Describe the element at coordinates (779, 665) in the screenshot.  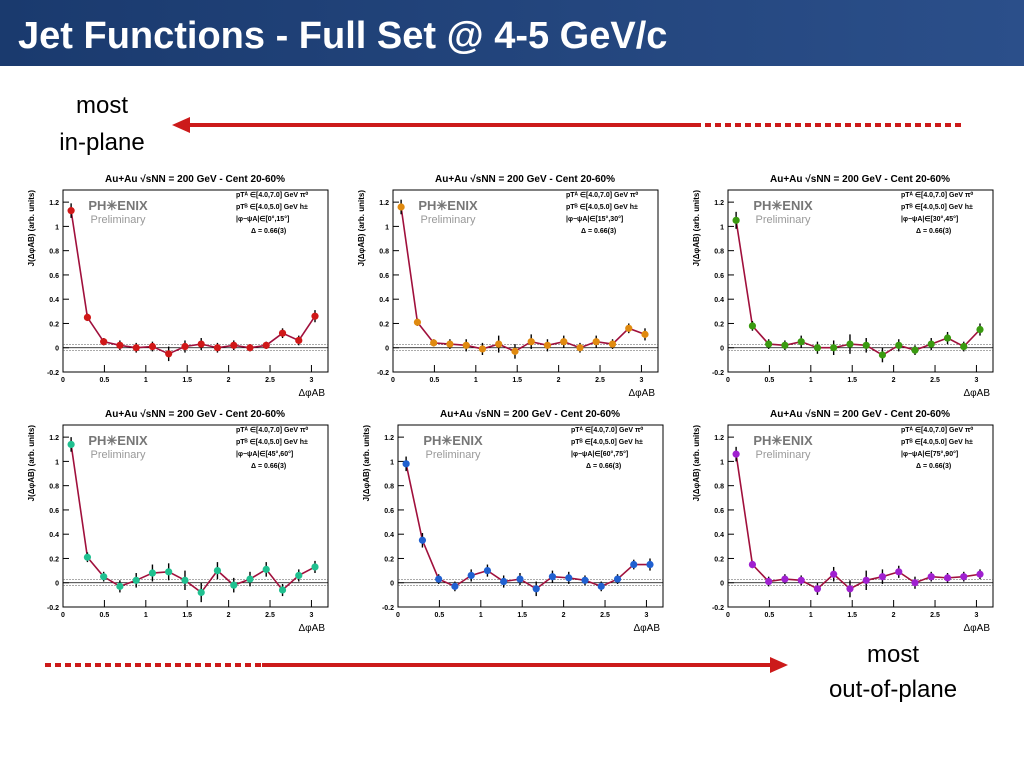
I see `arrow-head` at that location.